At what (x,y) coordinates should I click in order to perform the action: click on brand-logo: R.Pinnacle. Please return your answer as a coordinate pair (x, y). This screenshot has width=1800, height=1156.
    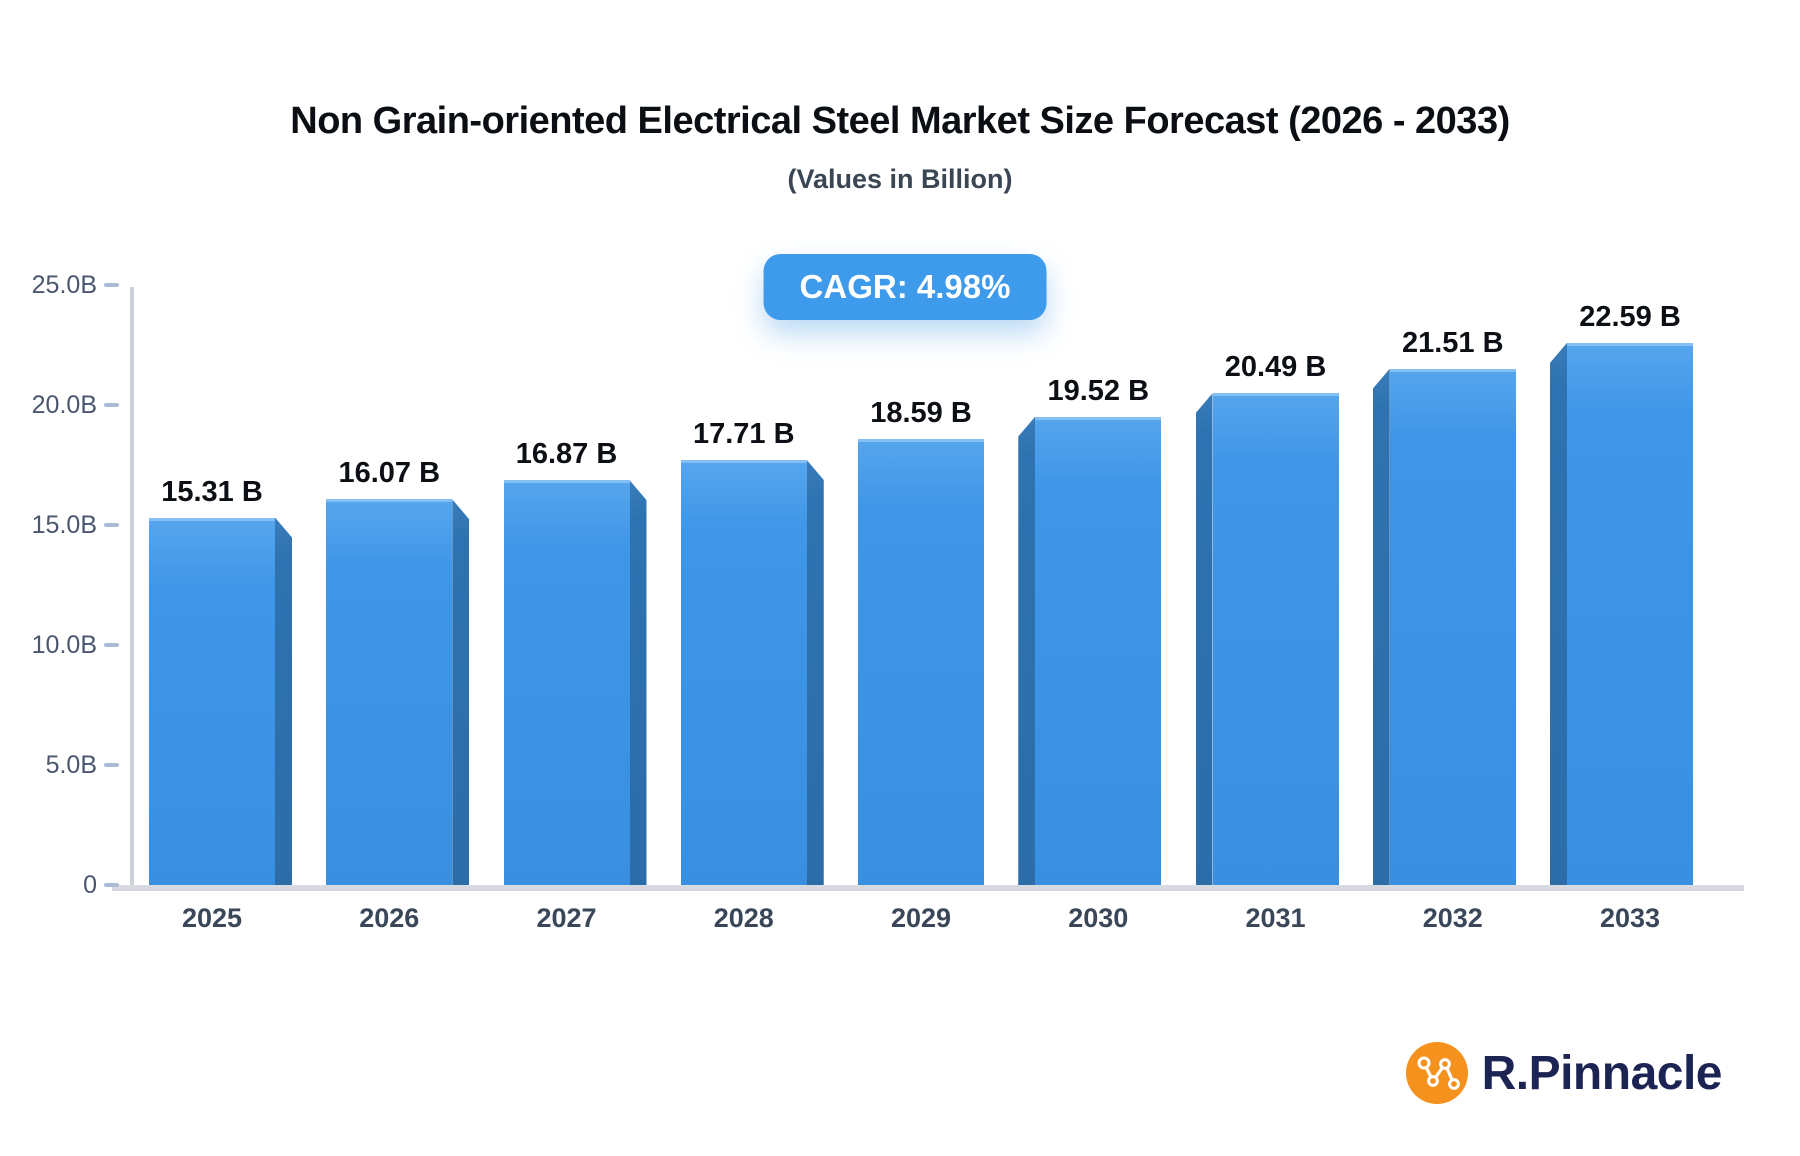
    Looking at the image, I should click on (1564, 1073).